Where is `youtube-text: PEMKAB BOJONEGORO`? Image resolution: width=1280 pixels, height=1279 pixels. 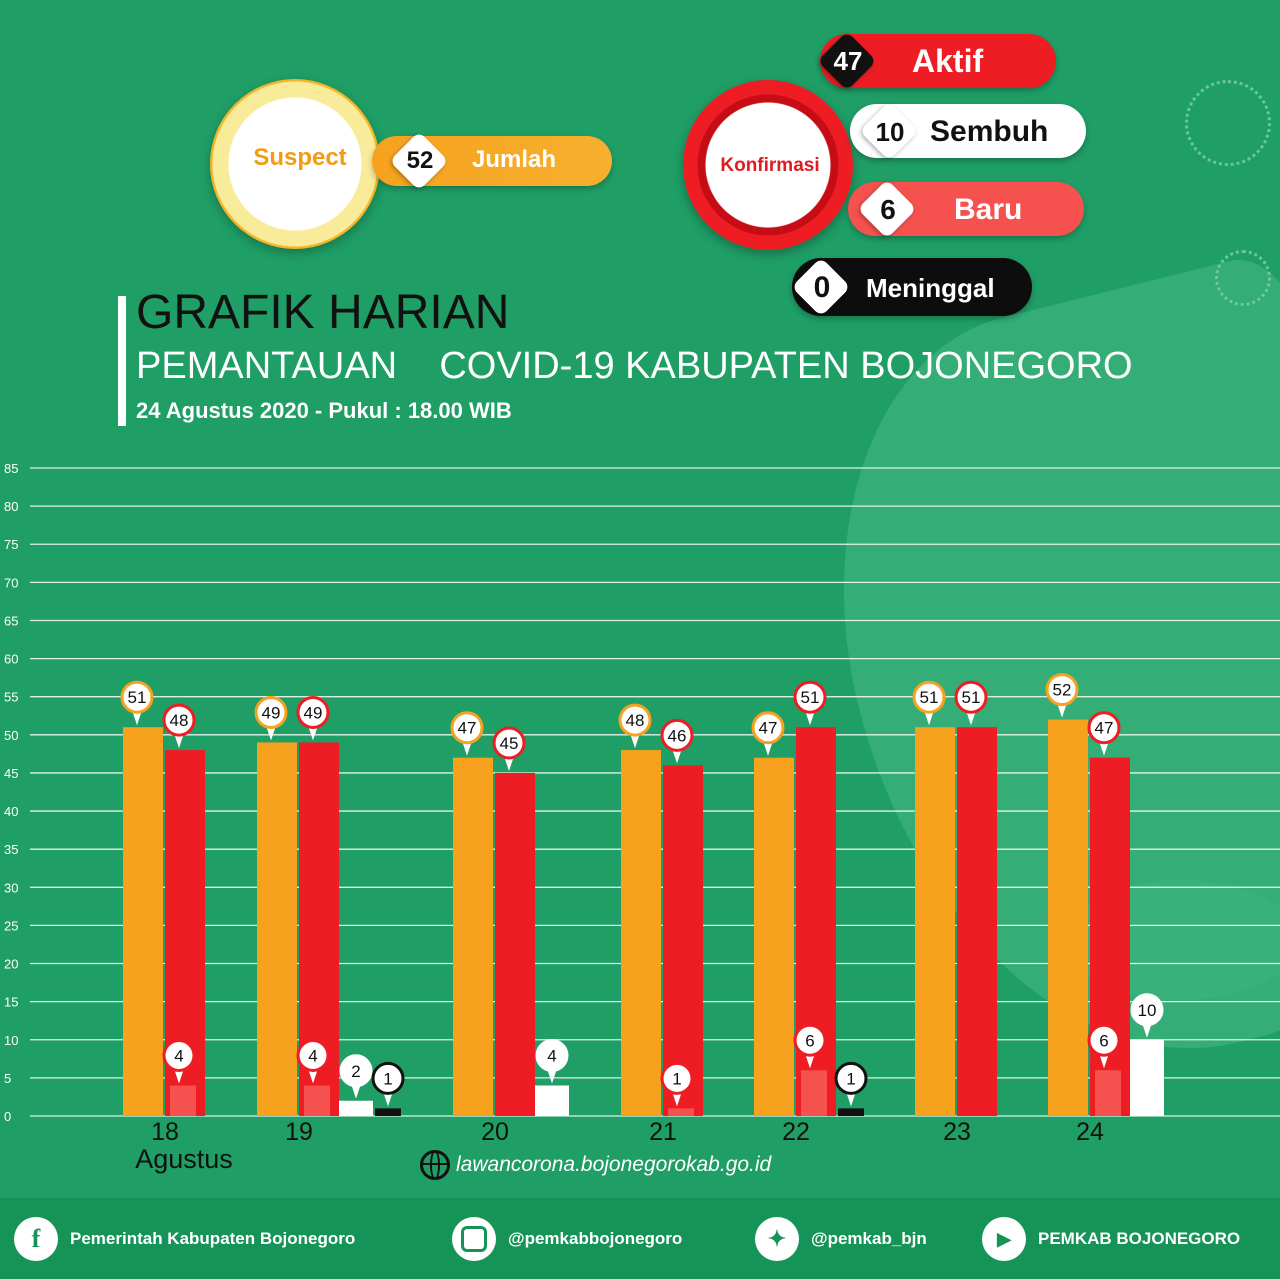
youtube-text: PEMKAB BOJONEGORO is located at coordinates (1139, 1238).